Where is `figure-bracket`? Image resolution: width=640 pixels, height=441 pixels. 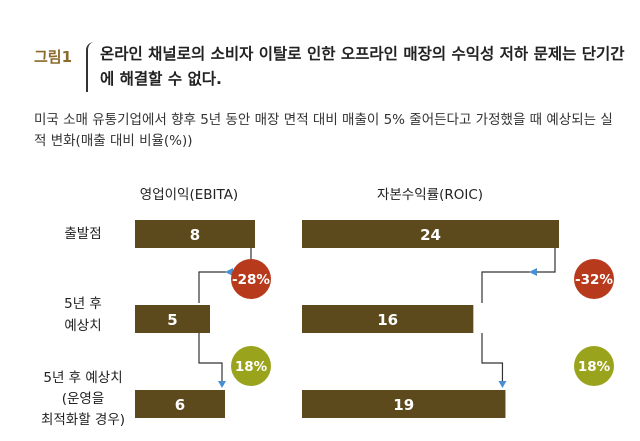 figure-bracket is located at coordinates (92, 67).